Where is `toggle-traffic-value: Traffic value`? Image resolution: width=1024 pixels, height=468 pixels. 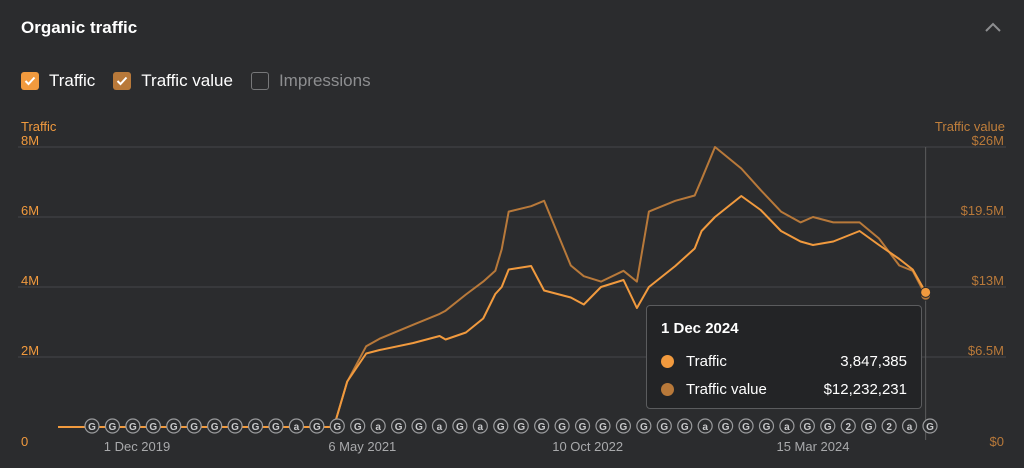 toggle-traffic-value: Traffic value is located at coordinates (173, 81).